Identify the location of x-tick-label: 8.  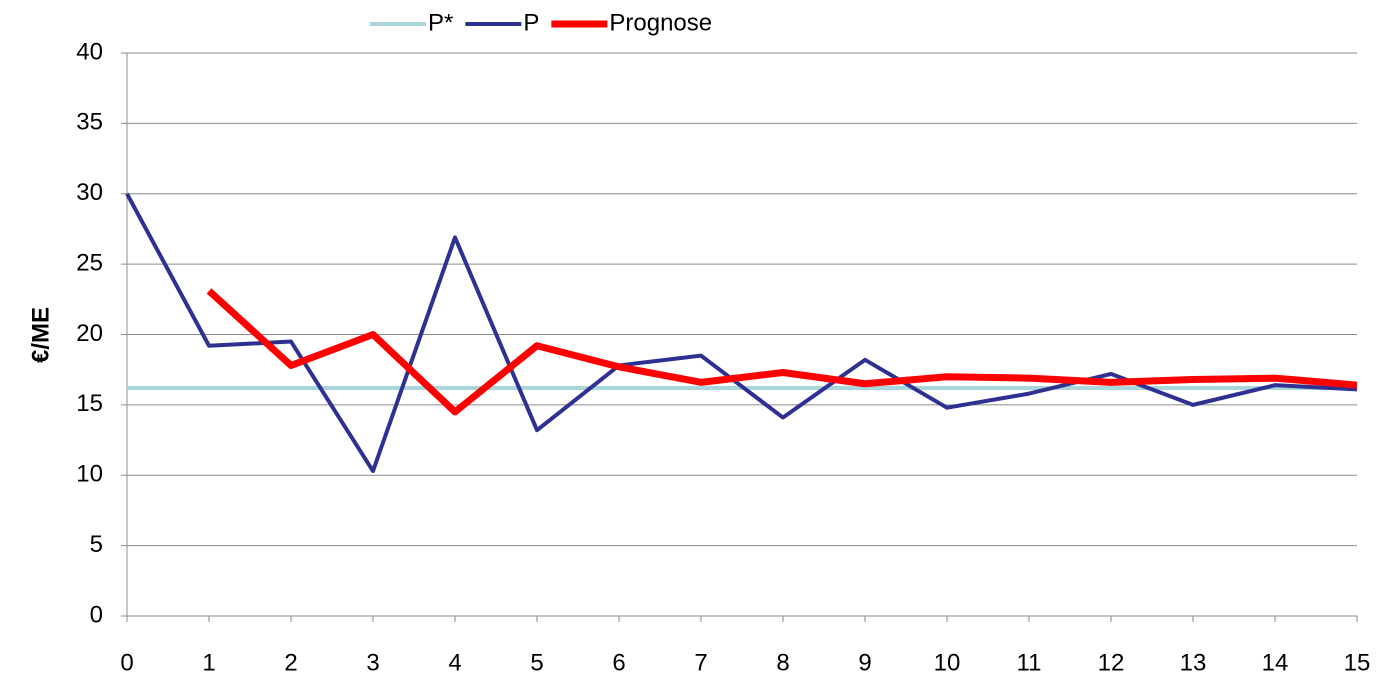
(782, 662).